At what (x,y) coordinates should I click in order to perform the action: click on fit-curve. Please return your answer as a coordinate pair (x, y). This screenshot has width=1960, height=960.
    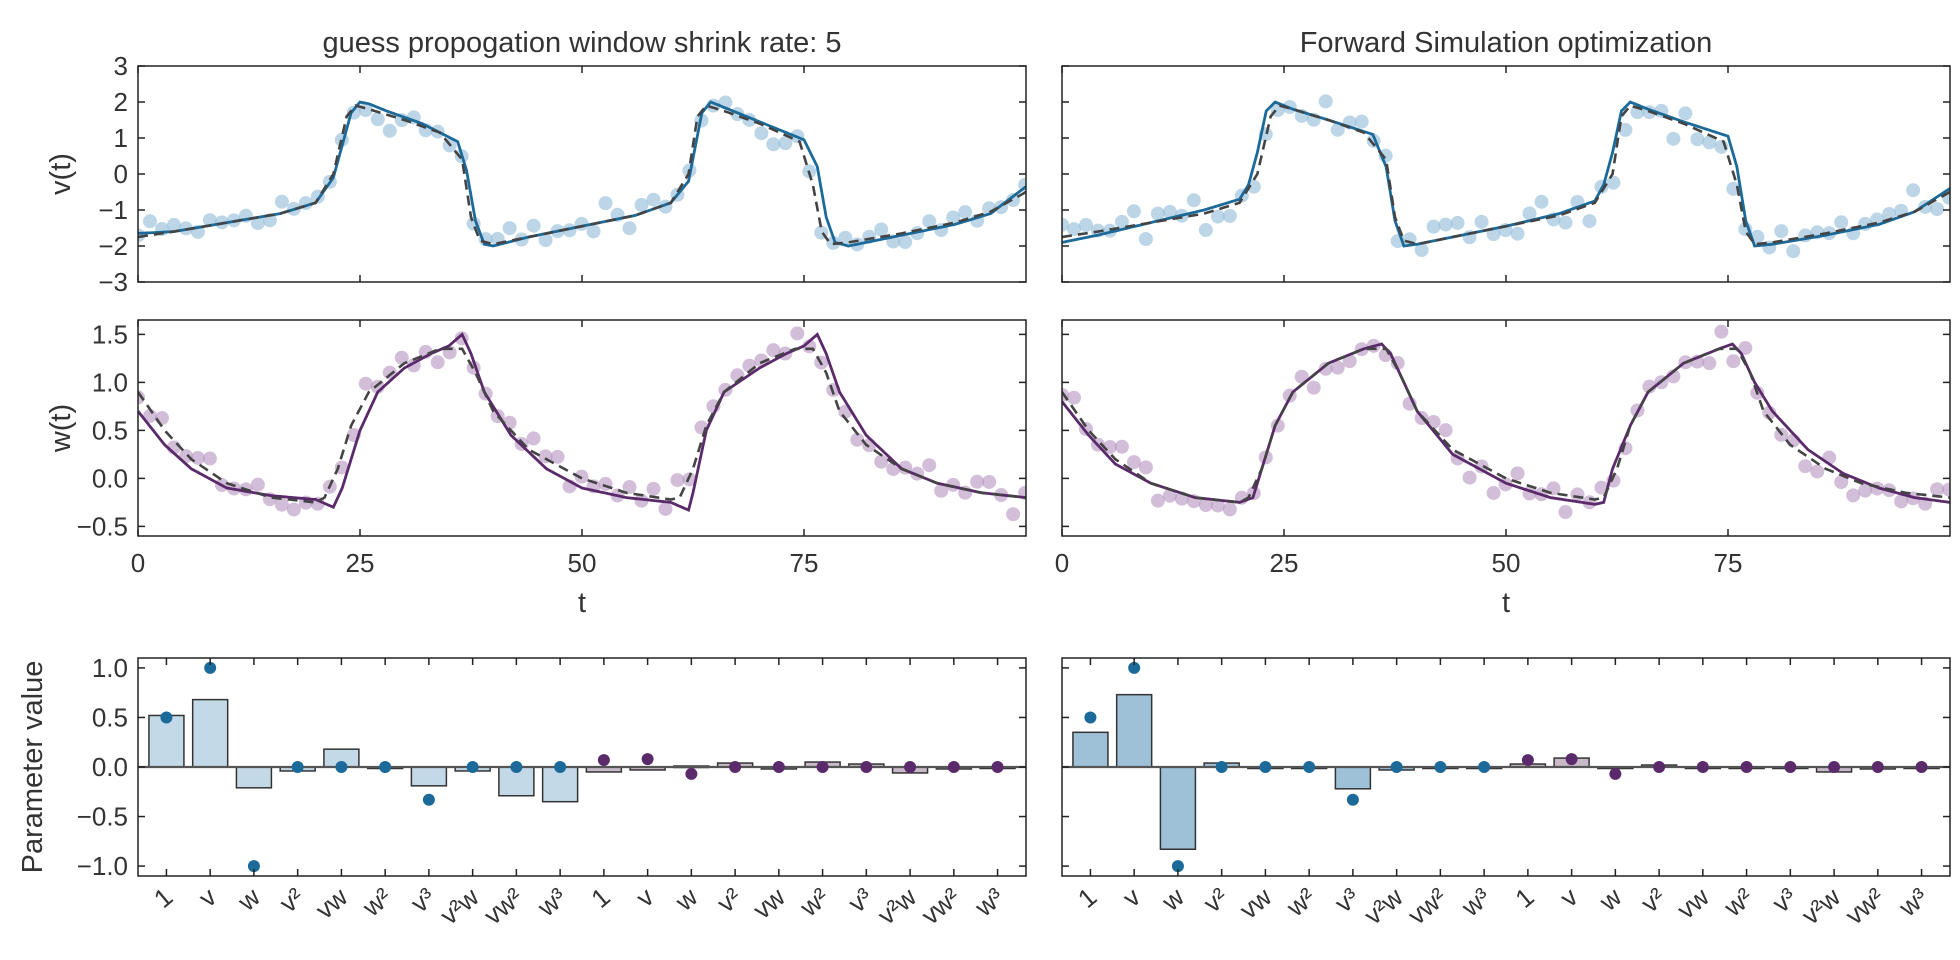
    Looking at the image, I should click on (1506, 424).